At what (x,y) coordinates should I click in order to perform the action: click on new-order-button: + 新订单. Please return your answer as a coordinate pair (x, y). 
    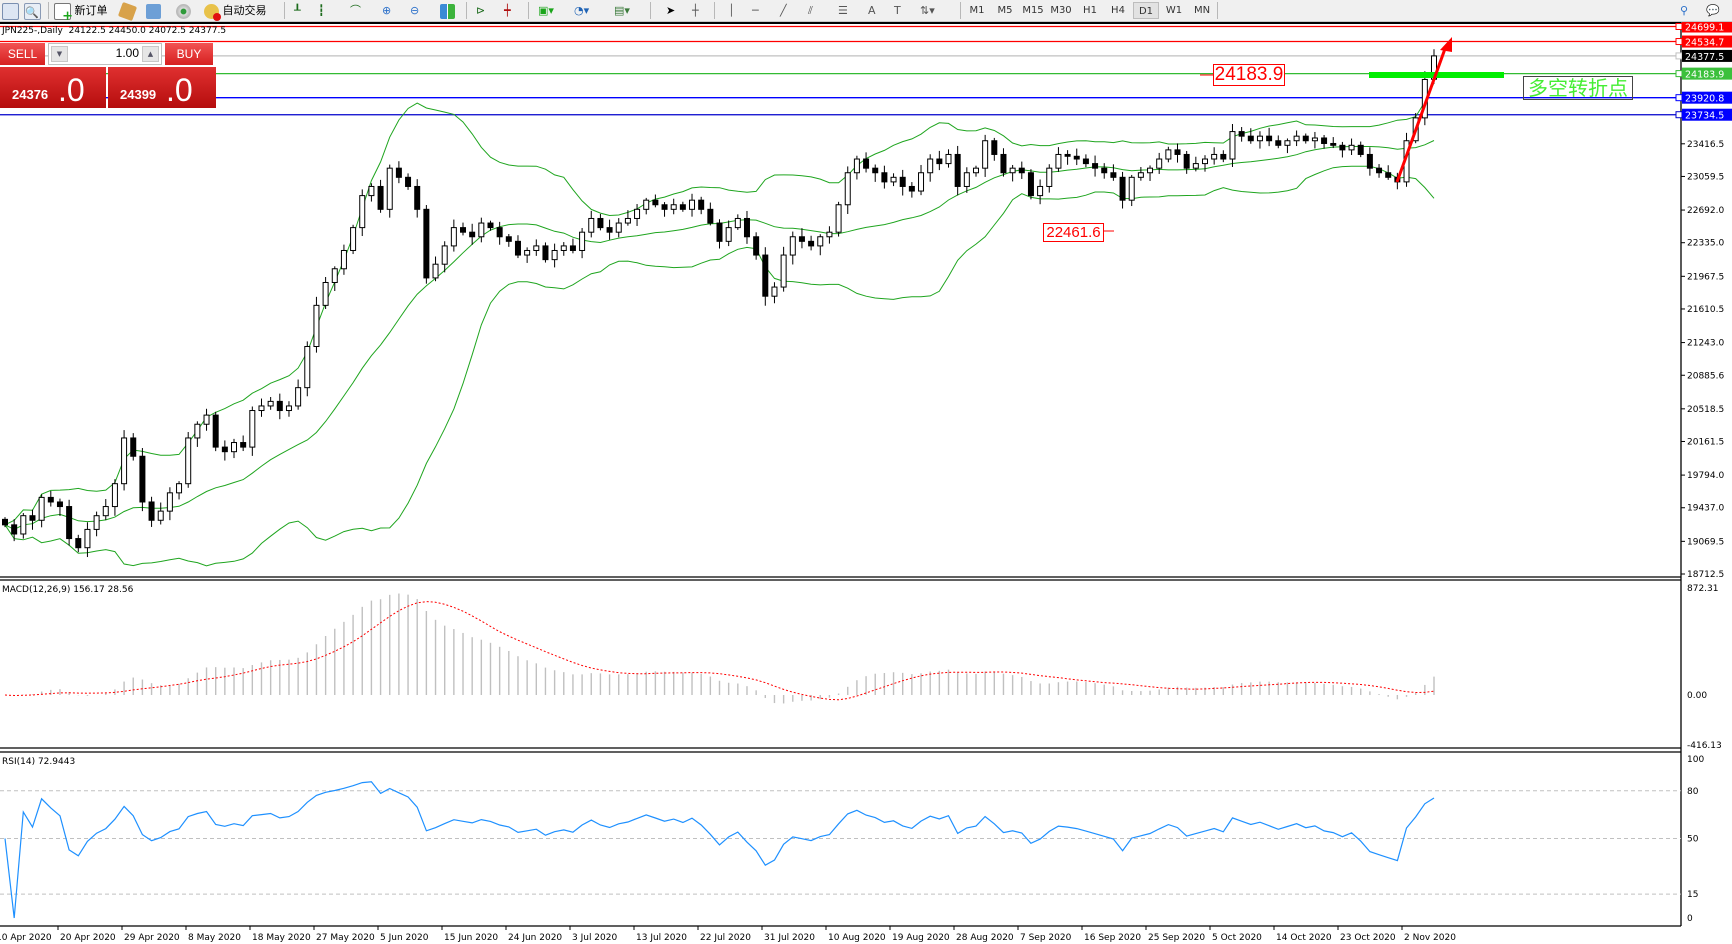
    Looking at the image, I should click on (81, 12).